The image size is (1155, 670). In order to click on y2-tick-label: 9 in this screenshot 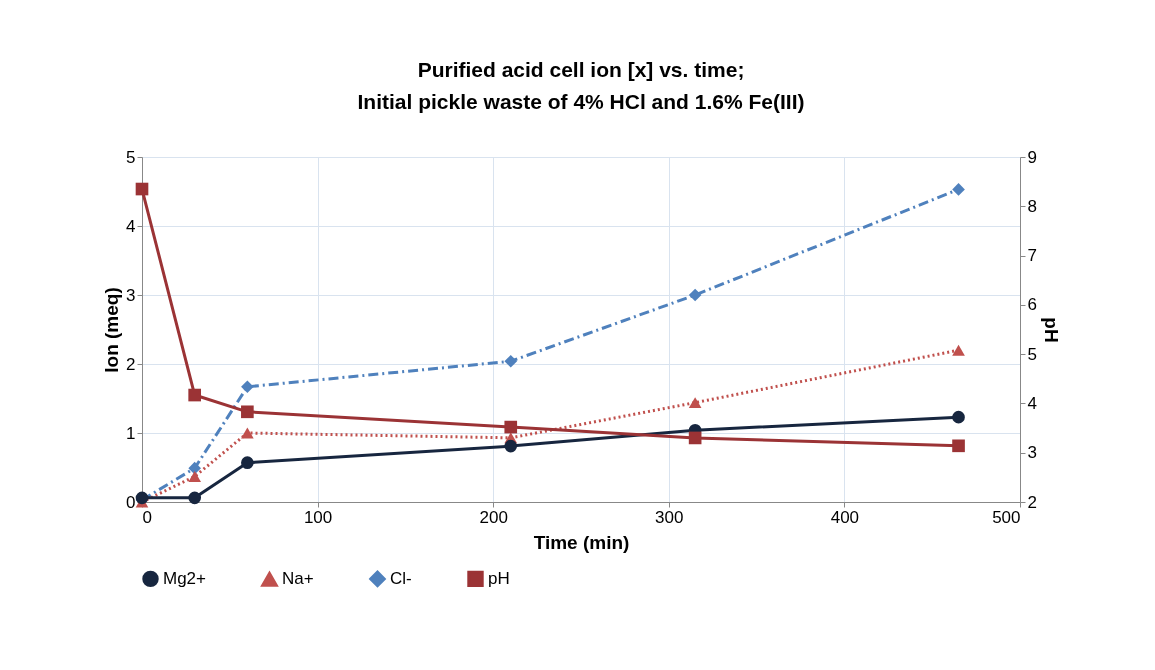, I will do `click(1032, 157)`.